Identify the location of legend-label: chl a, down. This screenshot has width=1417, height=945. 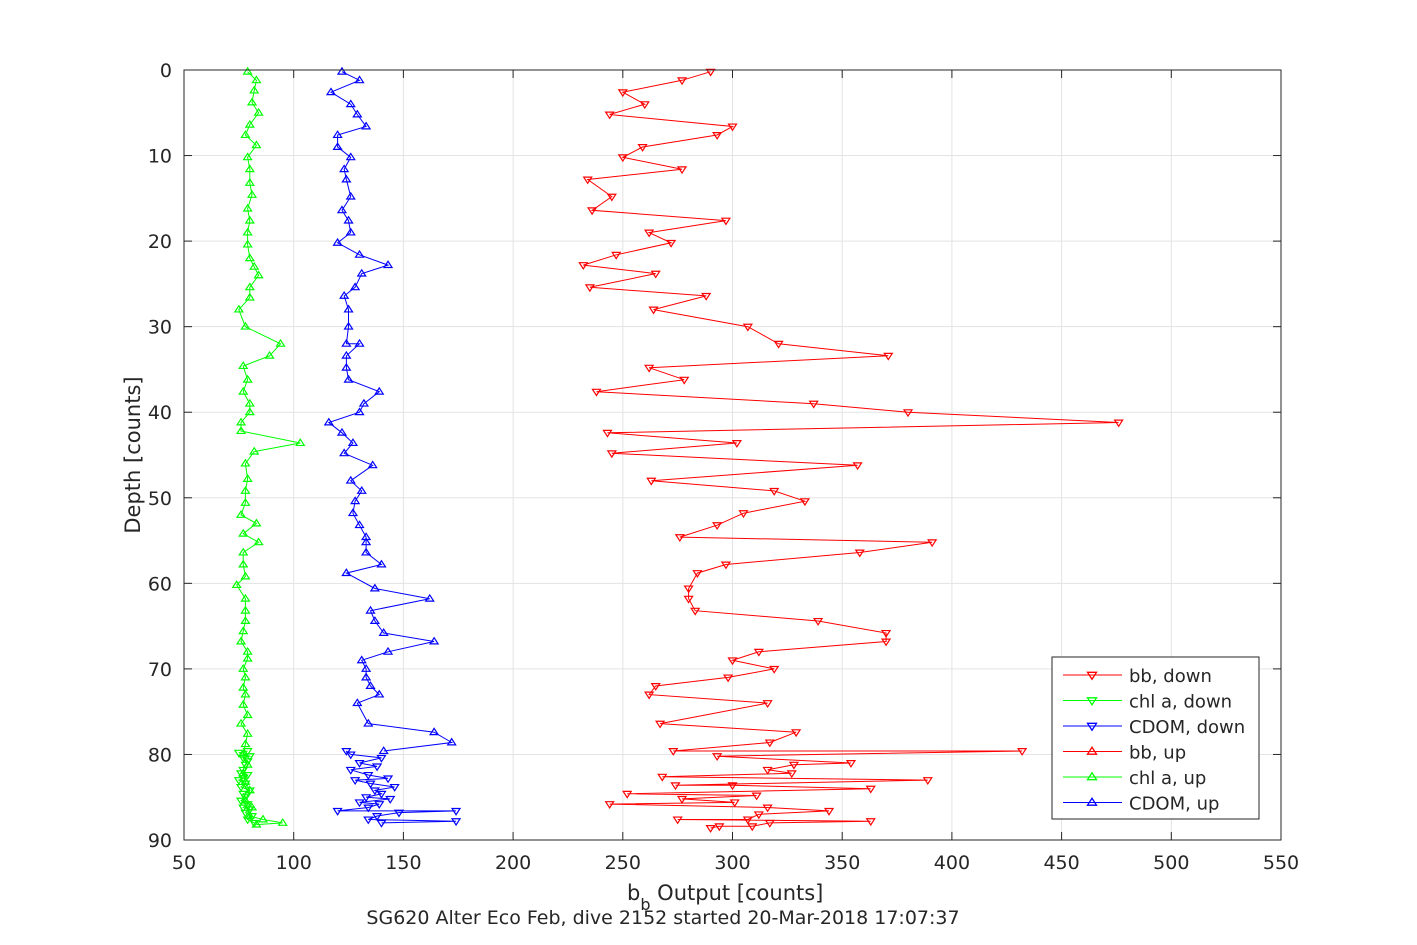
(1180, 702).